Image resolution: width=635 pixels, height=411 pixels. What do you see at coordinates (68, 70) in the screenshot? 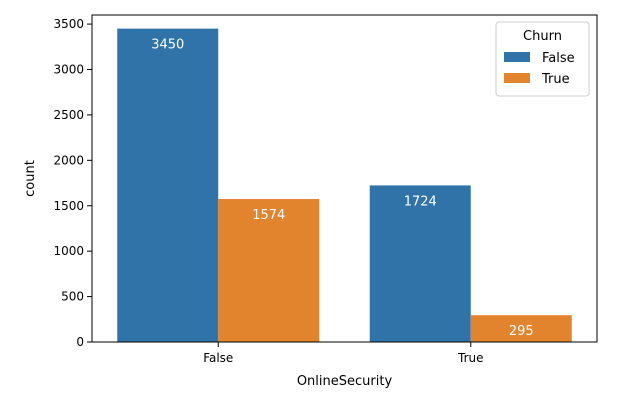
I see `y-tick-label: 3000` at bounding box center [68, 70].